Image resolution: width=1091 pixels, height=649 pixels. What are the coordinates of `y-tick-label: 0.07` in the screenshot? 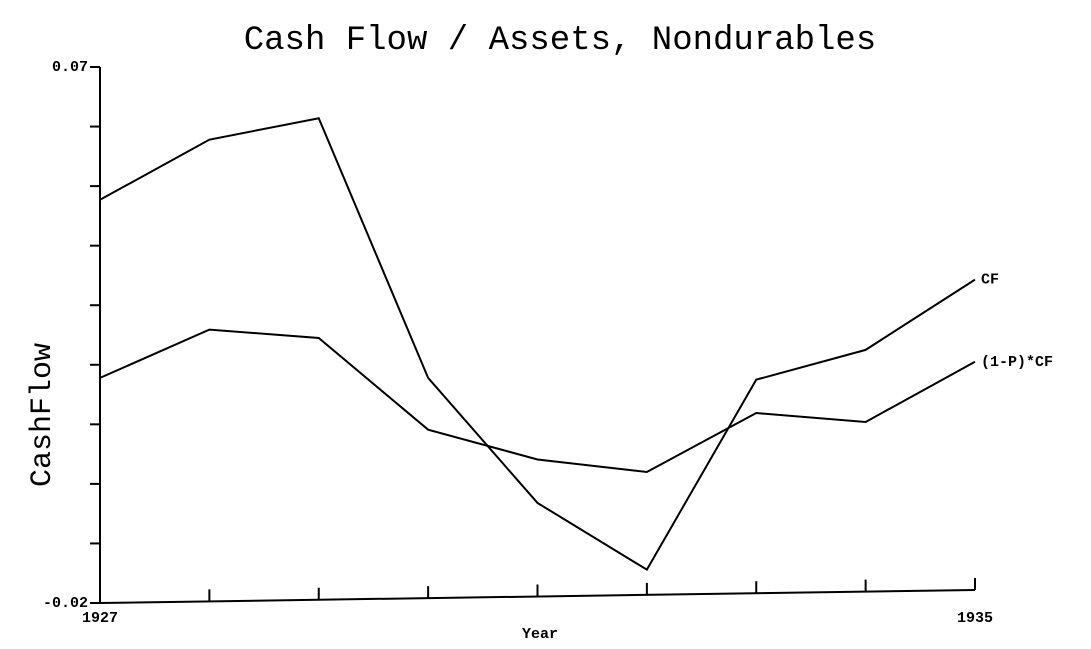 It's located at (70, 67).